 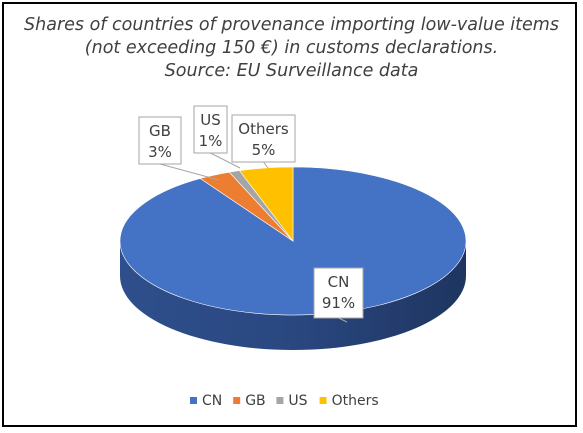 I want to click on legend-item-cn: CN, so click(x=206, y=401).